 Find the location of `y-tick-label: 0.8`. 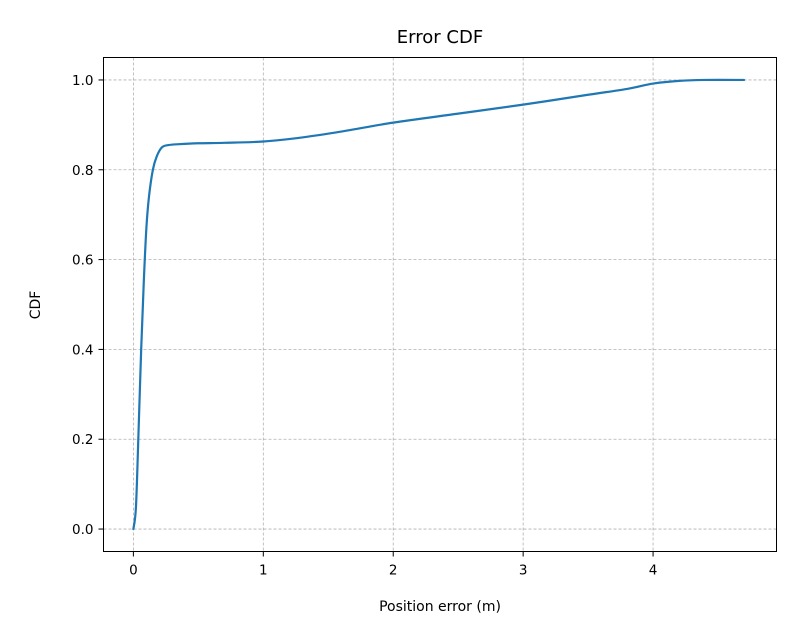

y-tick-label: 0.8 is located at coordinates (82, 171).